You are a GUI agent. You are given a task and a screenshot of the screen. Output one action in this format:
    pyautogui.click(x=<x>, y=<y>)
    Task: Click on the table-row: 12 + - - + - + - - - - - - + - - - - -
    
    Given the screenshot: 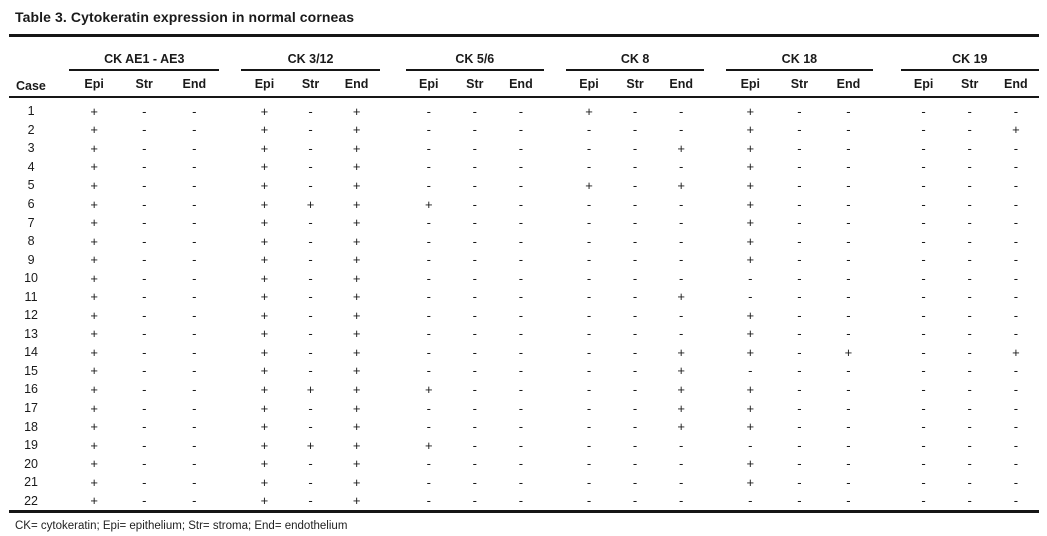 What is the action you would take?
    pyautogui.click(x=524, y=315)
    